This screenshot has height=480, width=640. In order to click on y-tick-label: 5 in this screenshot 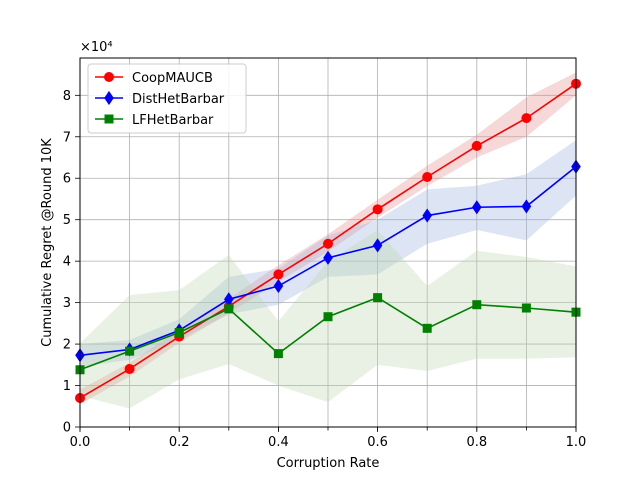, I will do `click(67, 220)`.